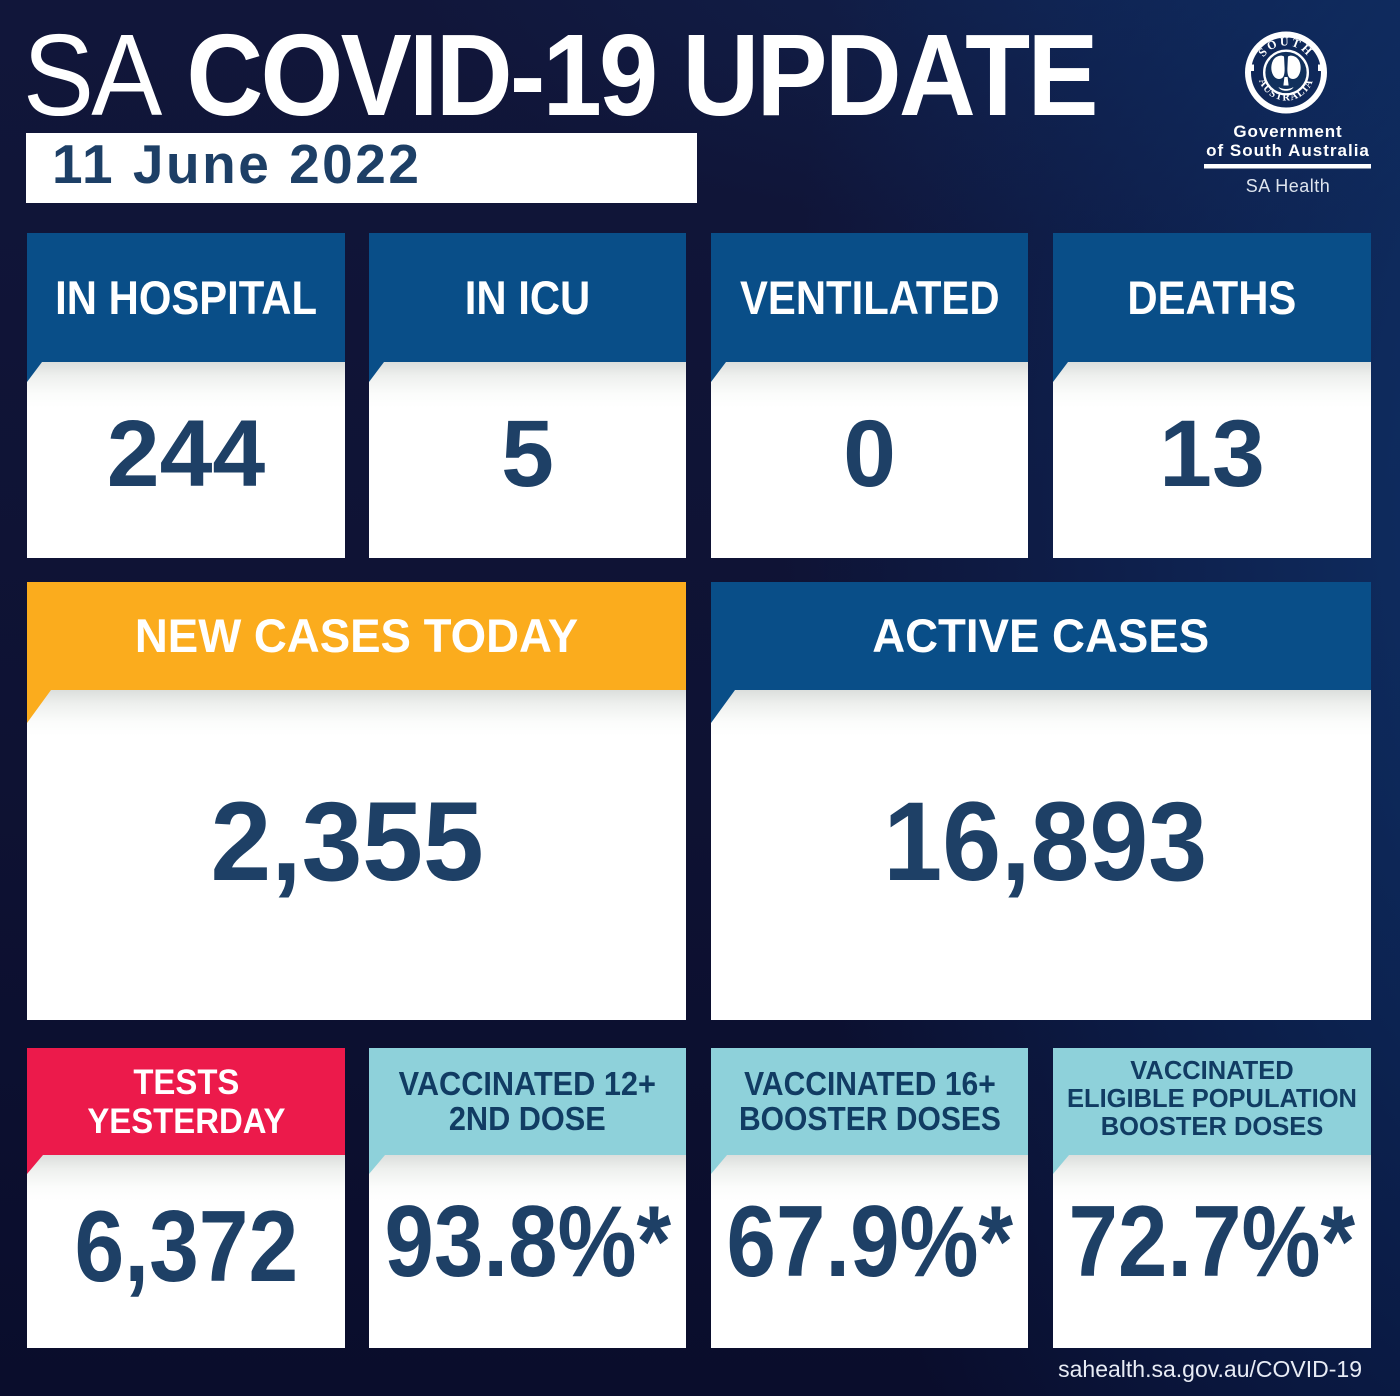  Describe the element at coordinates (1288, 186) in the screenshot. I see `svg-text: SA Health` at that location.